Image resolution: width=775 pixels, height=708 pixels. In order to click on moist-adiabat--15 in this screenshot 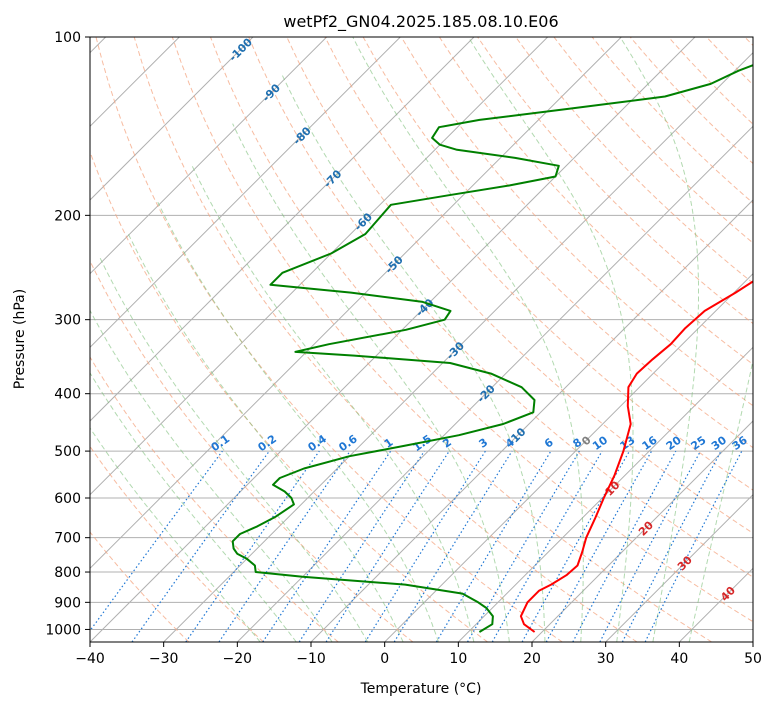, I will do `click(193, 506)`.